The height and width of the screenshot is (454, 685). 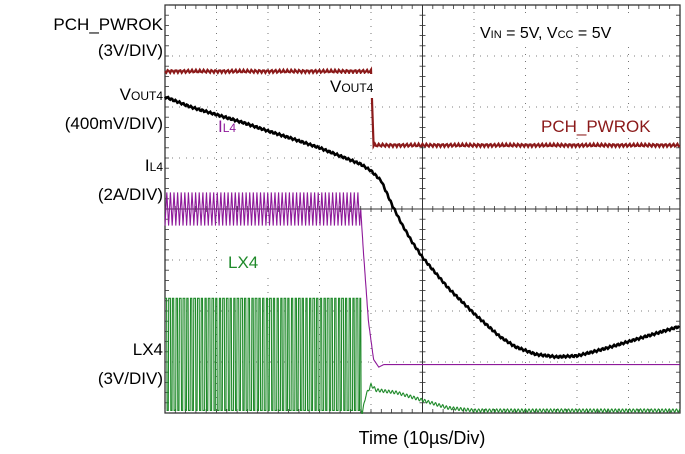 I want to click on pch-pwrok-trace, so click(x=422, y=108).